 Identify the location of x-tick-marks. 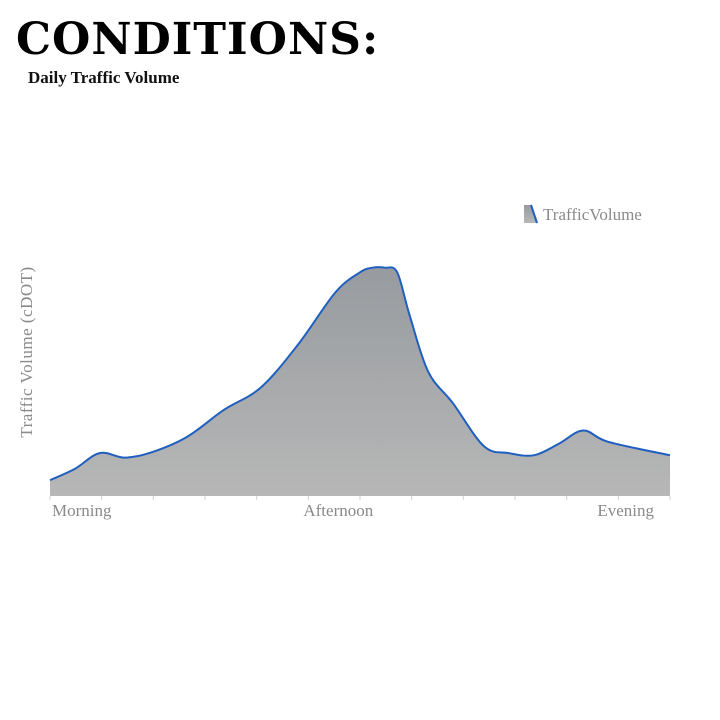
(360, 498).